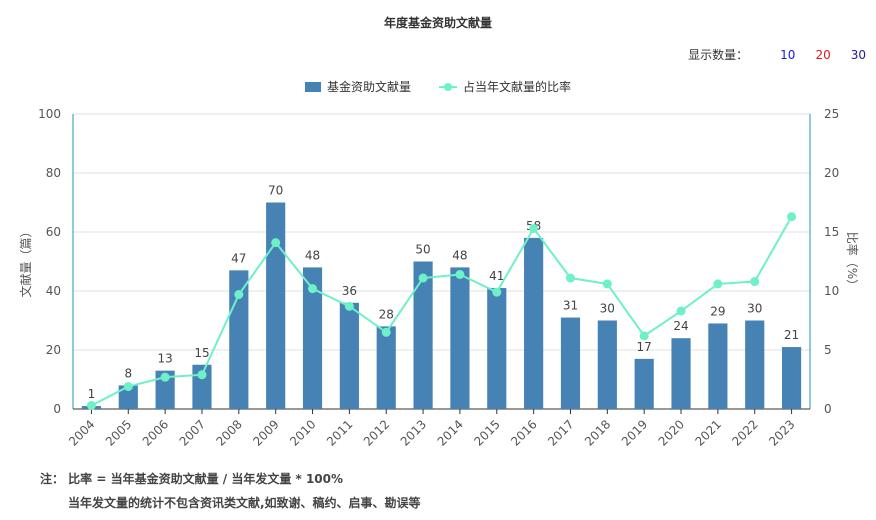 This screenshot has width=876, height=520. What do you see at coordinates (718, 55) in the screenshot?
I see `display-count-label: 显示数量：` at bounding box center [718, 55].